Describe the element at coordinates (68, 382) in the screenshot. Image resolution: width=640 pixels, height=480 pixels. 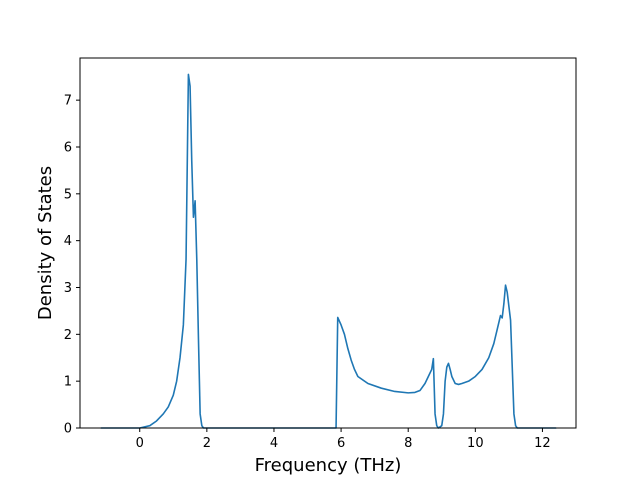
I see `y-tick-label: 1` at that location.